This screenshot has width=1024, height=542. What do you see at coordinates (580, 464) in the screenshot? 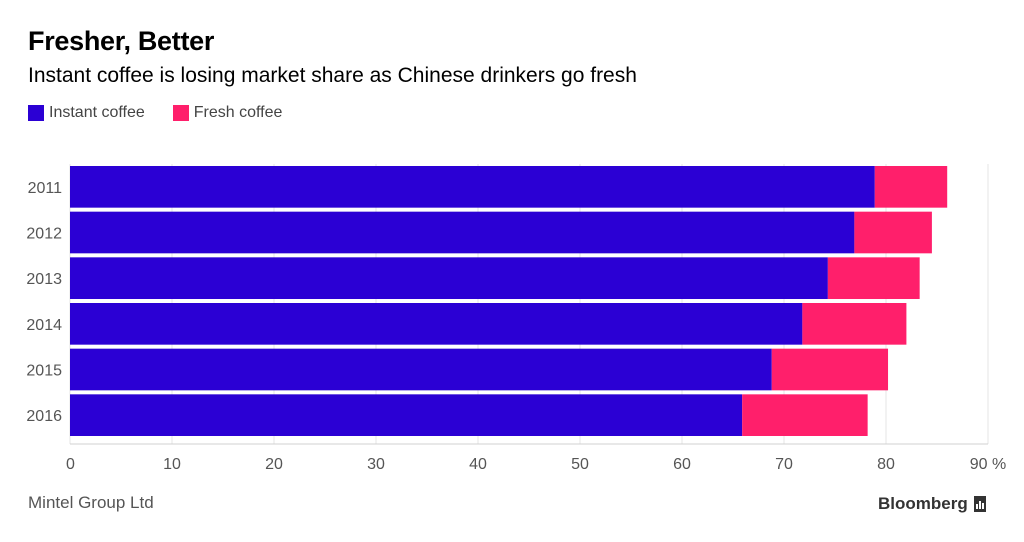
I see `x-tick-label: 50` at bounding box center [580, 464].